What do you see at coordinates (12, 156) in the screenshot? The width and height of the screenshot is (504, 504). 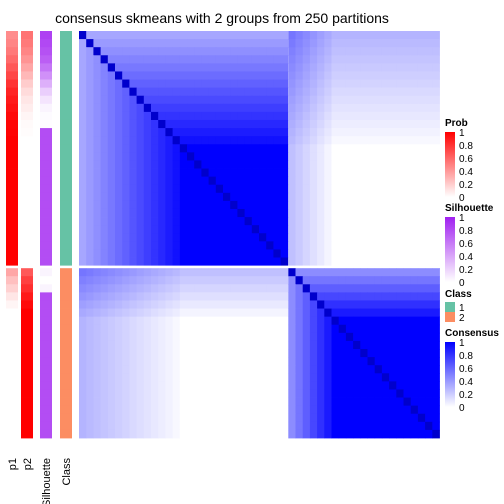 I see `annotation-cell-p1` at bounding box center [12, 156].